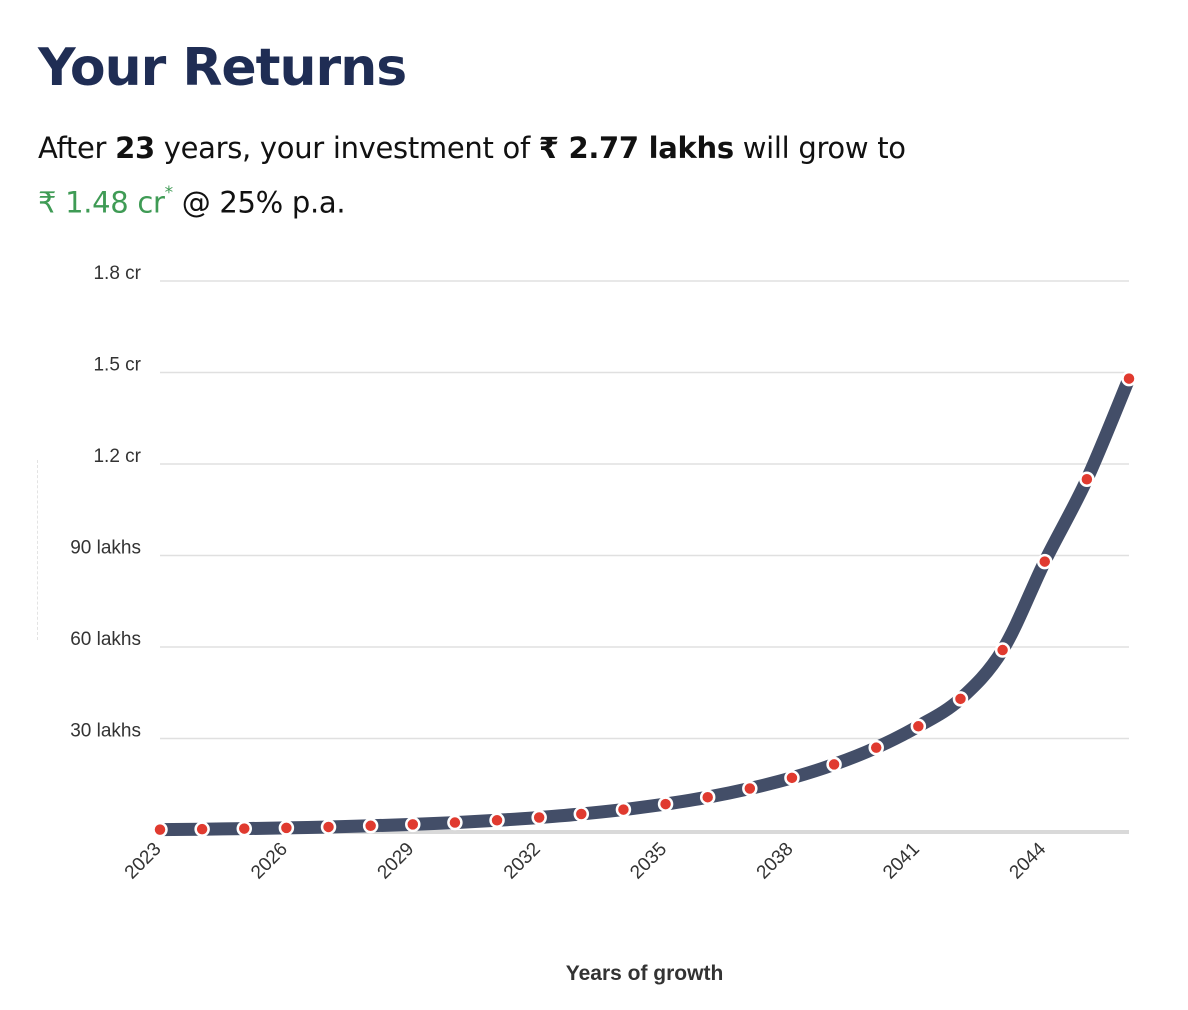  What do you see at coordinates (901, 861) in the screenshot?
I see `x-tick-label: 2041` at bounding box center [901, 861].